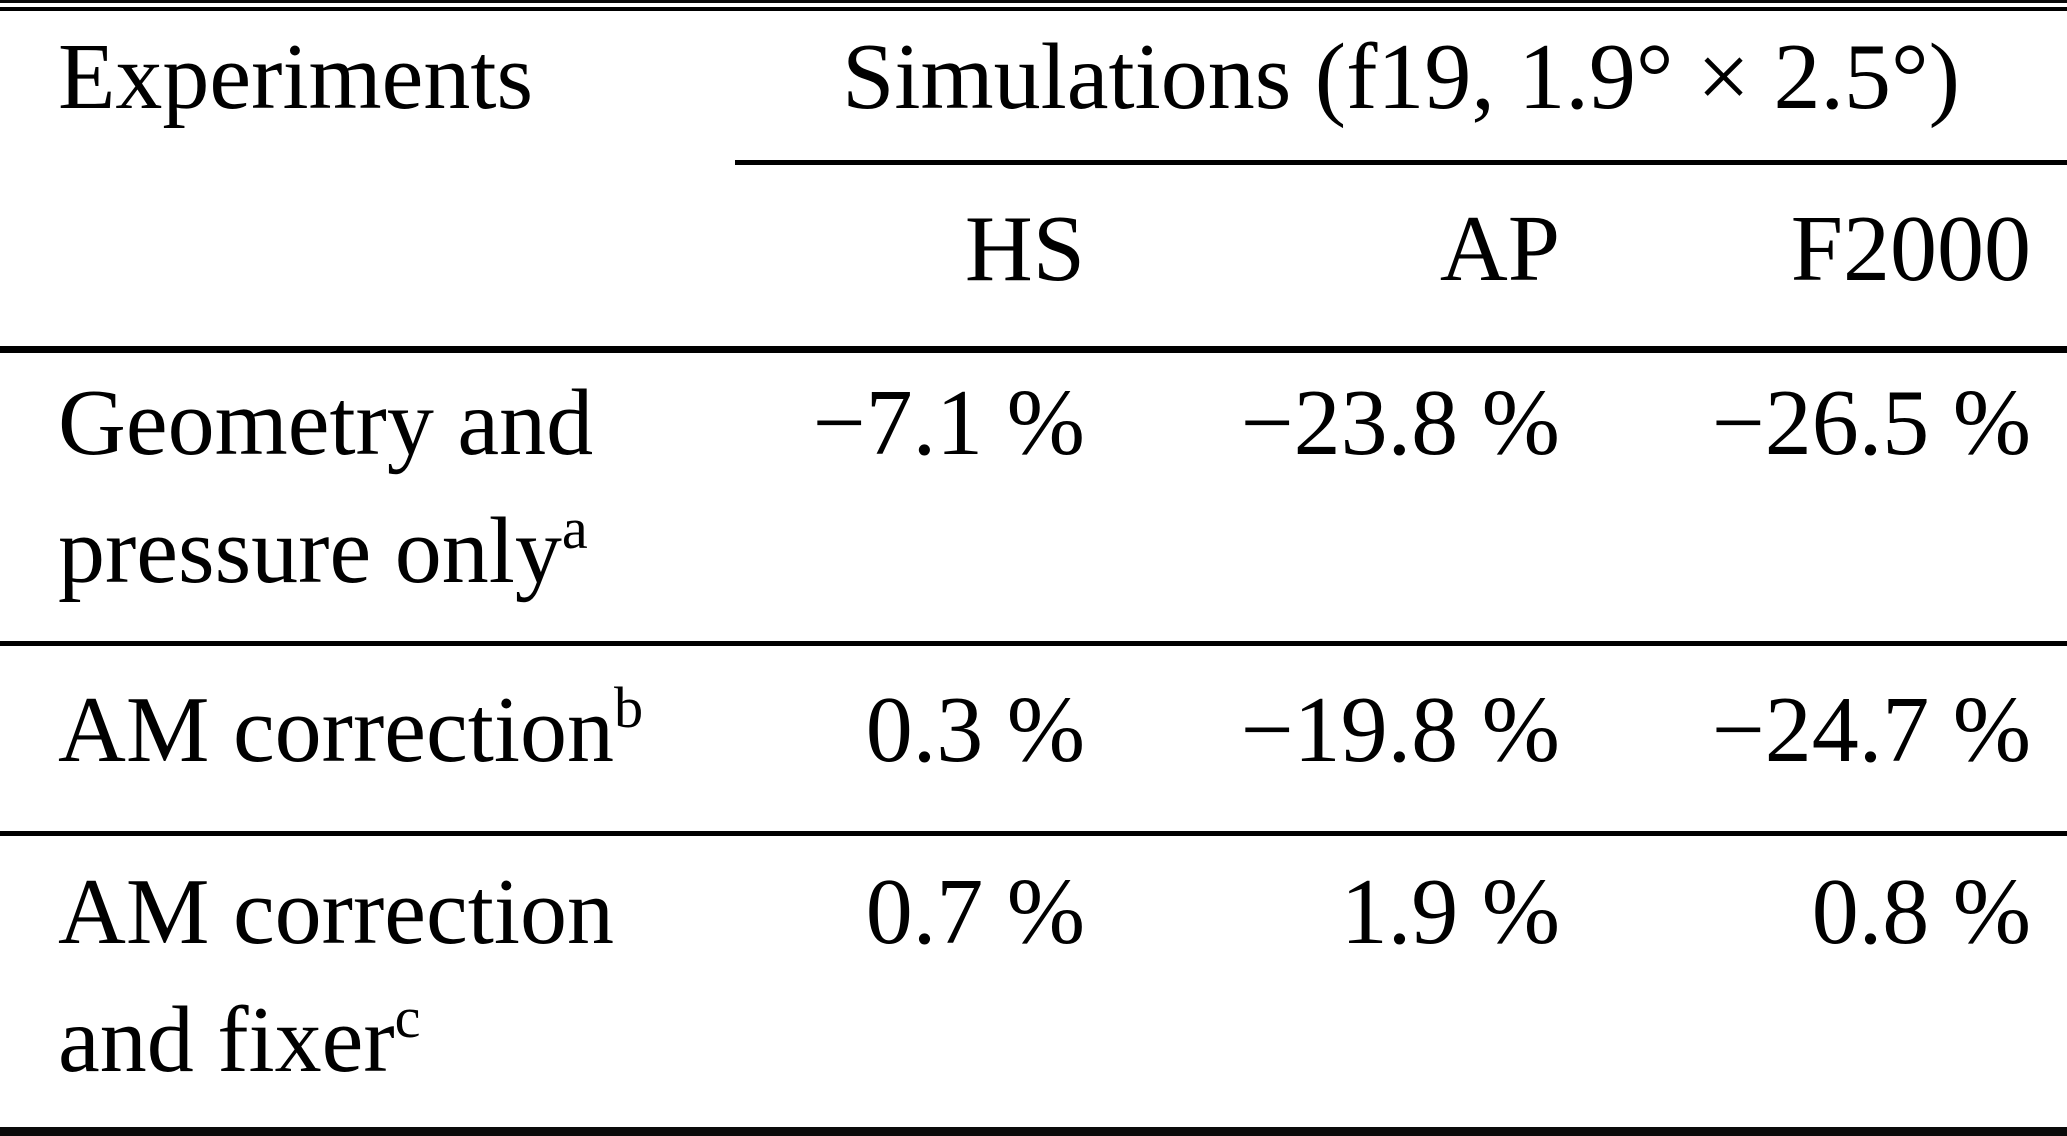 This screenshot has width=2067, height=1136. What do you see at coordinates (1033, 1131) in the screenshot?
I see `table-bottomrule` at bounding box center [1033, 1131].